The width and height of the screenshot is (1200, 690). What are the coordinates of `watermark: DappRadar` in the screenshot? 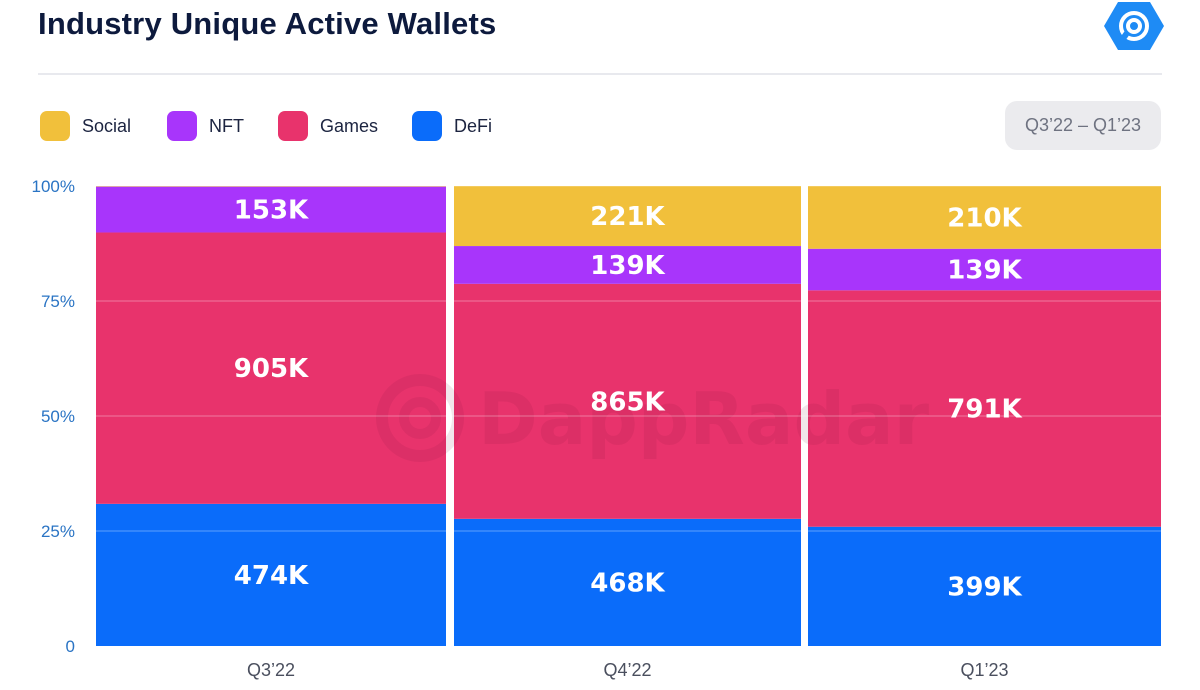 It's located at (653, 418).